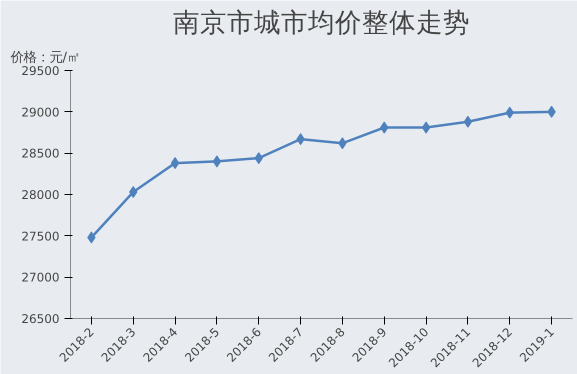 The width and height of the screenshot is (577, 374). I want to click on y-tick-label: 26500, so click(40, 319).